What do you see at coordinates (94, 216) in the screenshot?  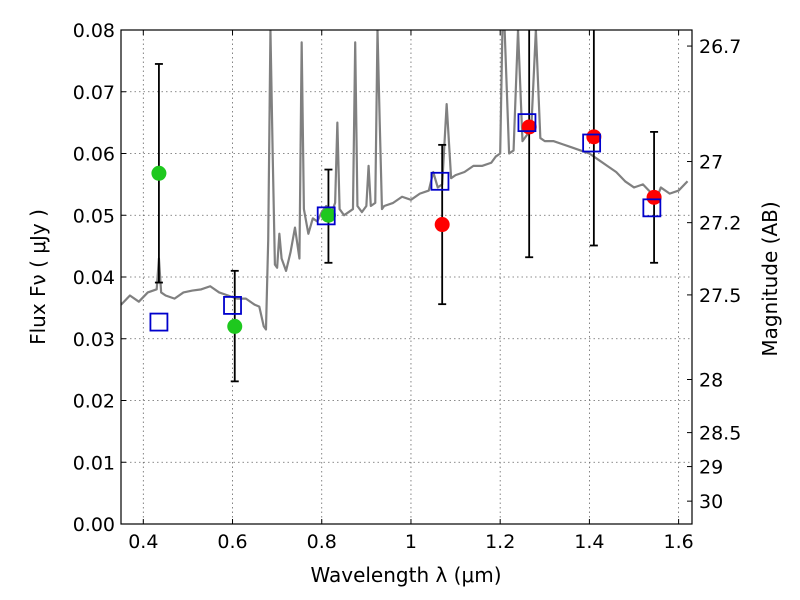 I see `y-tick-label: 0.05` at bounding box center [94, 216].